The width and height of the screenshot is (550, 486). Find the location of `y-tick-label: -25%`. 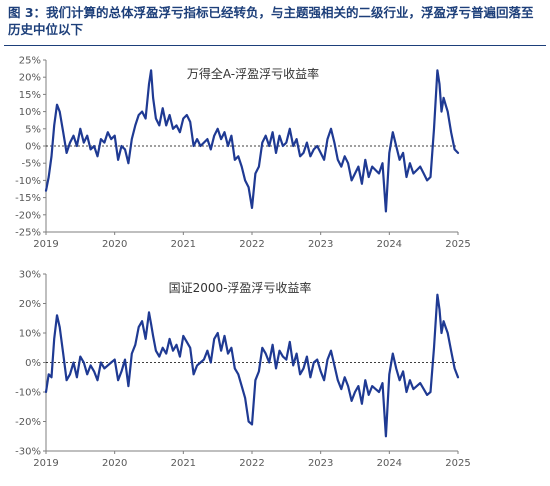

y-tick-label: -25% is located at coordinates (28, 233).